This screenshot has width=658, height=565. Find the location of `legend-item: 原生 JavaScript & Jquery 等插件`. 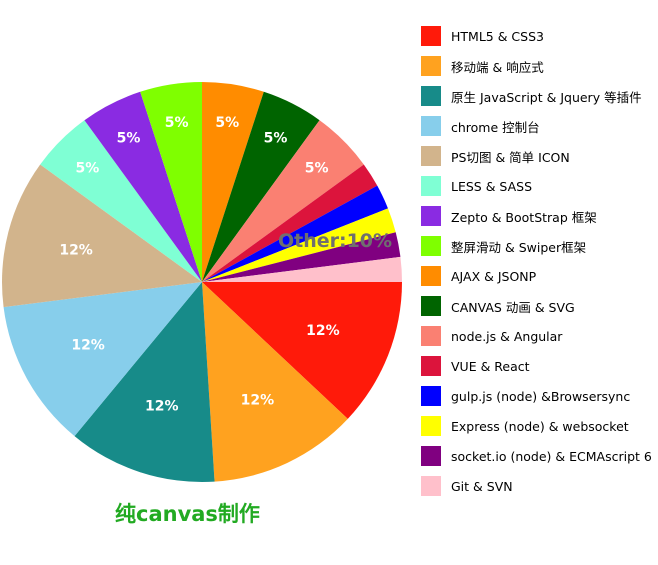

legend-item: 原生 JavaScript & Jquery 等插件 is located at coordinates (536, 96).